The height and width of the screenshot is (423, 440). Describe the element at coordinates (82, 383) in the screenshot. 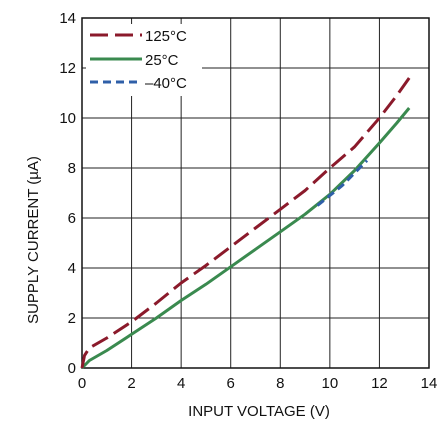

I see `x-tick-label: 0` at that location.